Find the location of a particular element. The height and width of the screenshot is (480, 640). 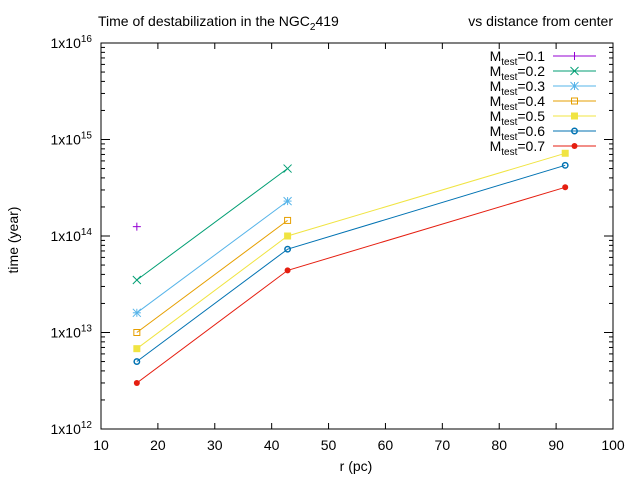

chart-title-right: vs distance from center is located at coordinates (540, 21).